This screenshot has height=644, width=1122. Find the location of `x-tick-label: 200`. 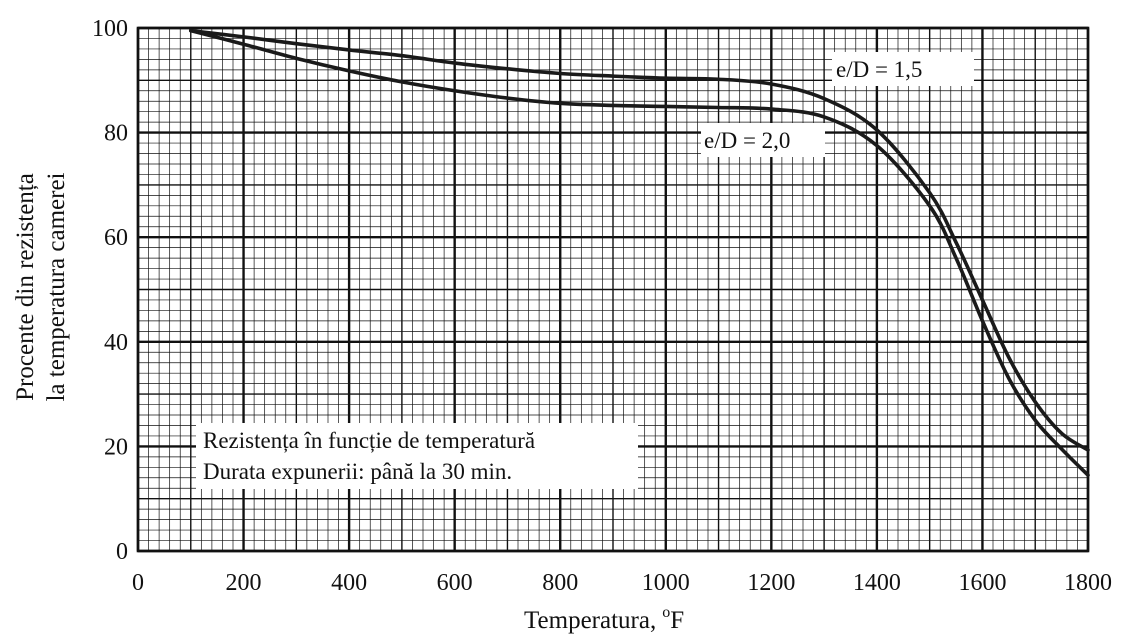

x-tick-label: 200 is located at coordinates (244, 583).